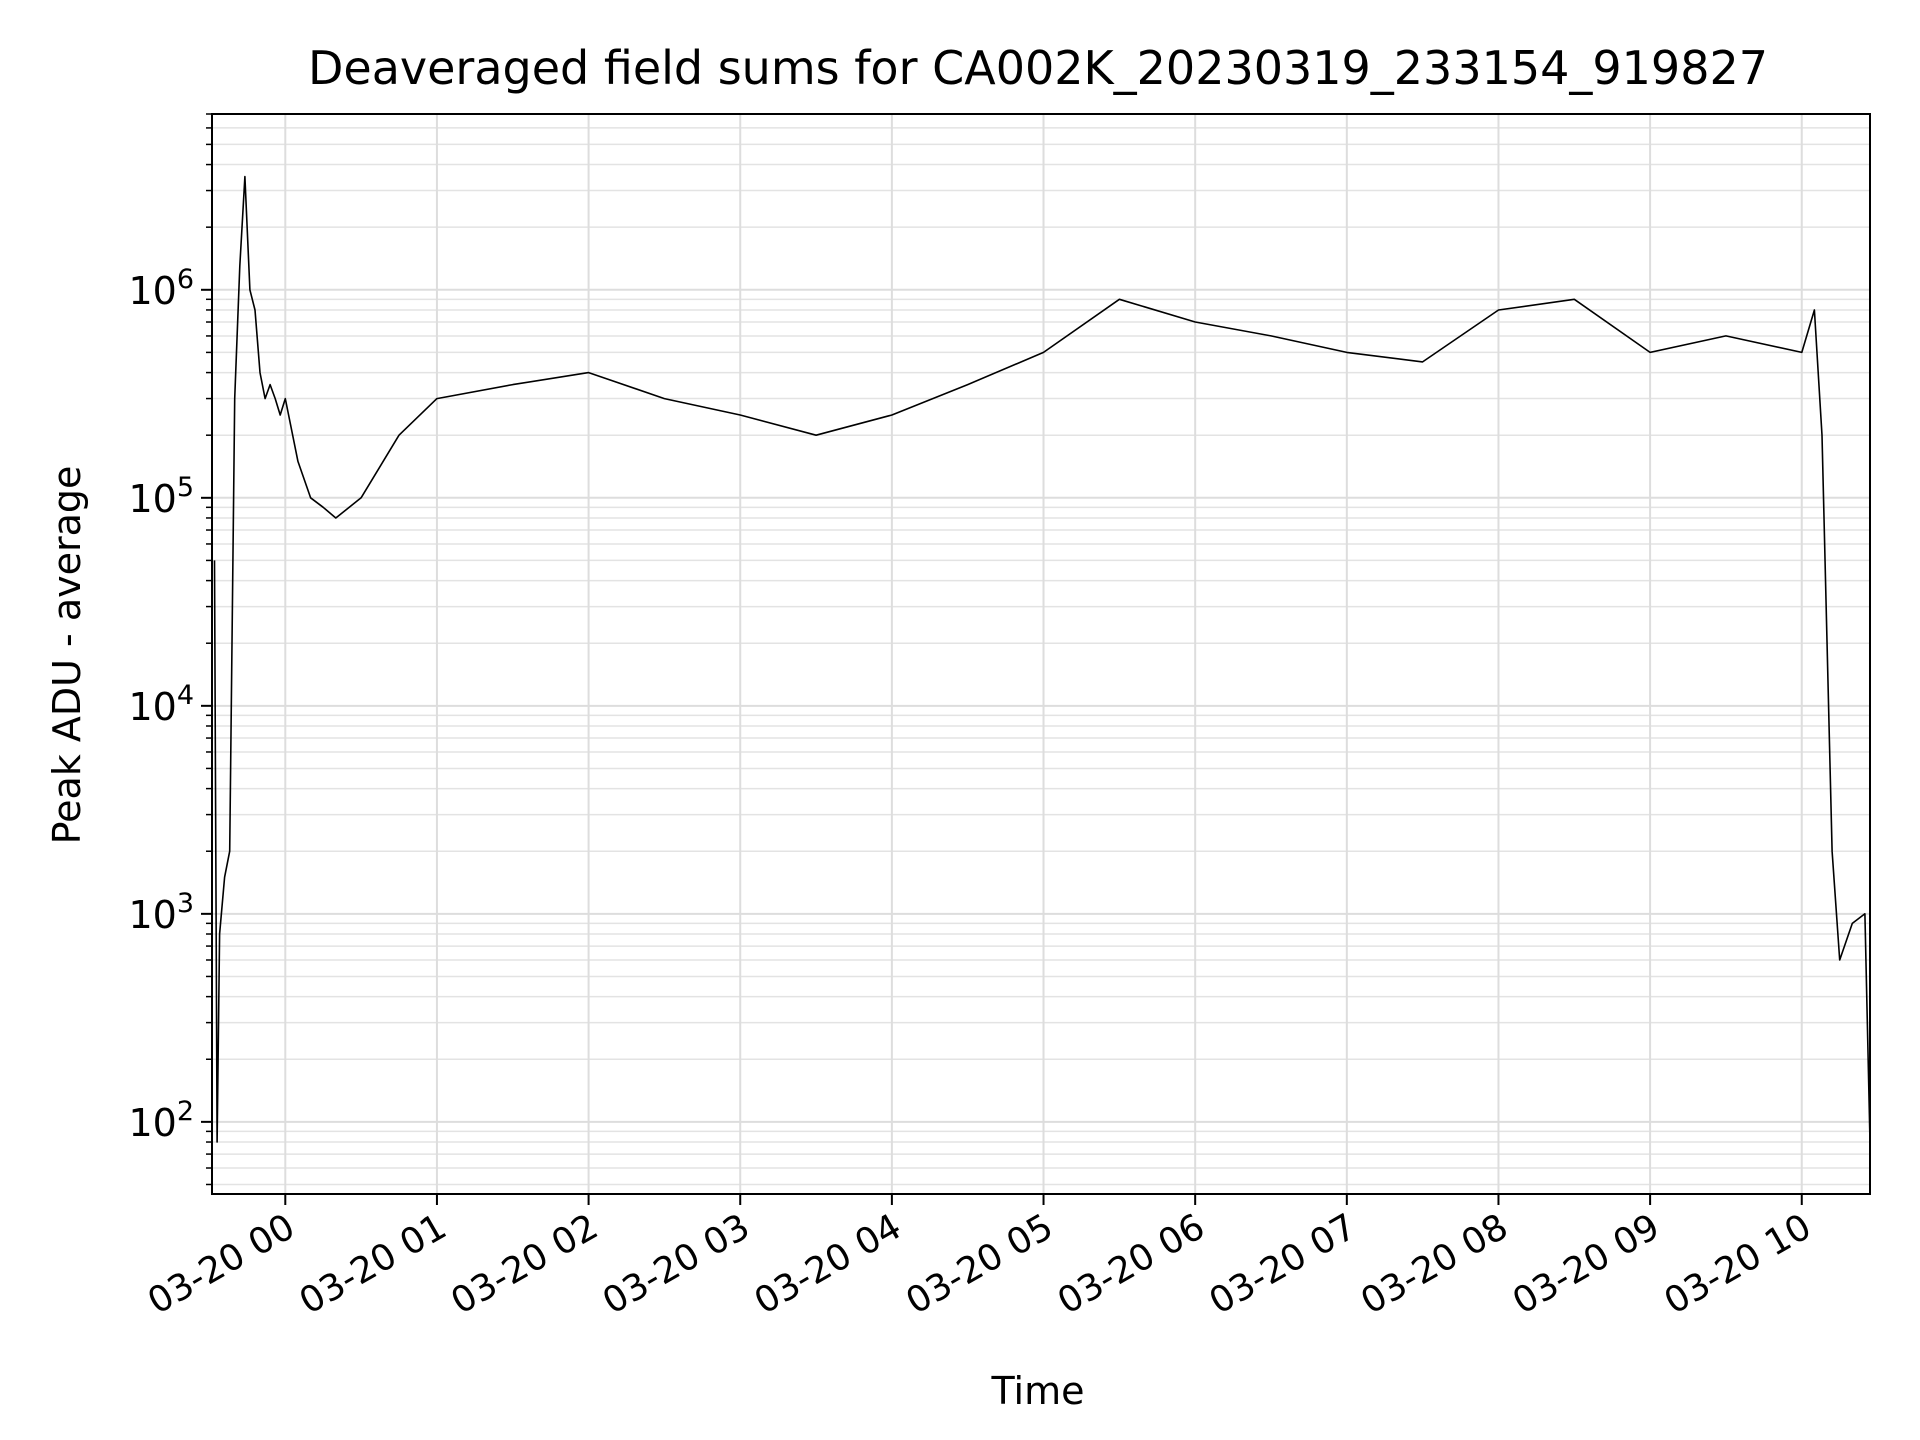 The width and height of the screenshot is (1920, 1440). Describe the element at coordinates (67, 655) in the screenshot. I see `y-axis-label: Peak ADU - average` at that location.